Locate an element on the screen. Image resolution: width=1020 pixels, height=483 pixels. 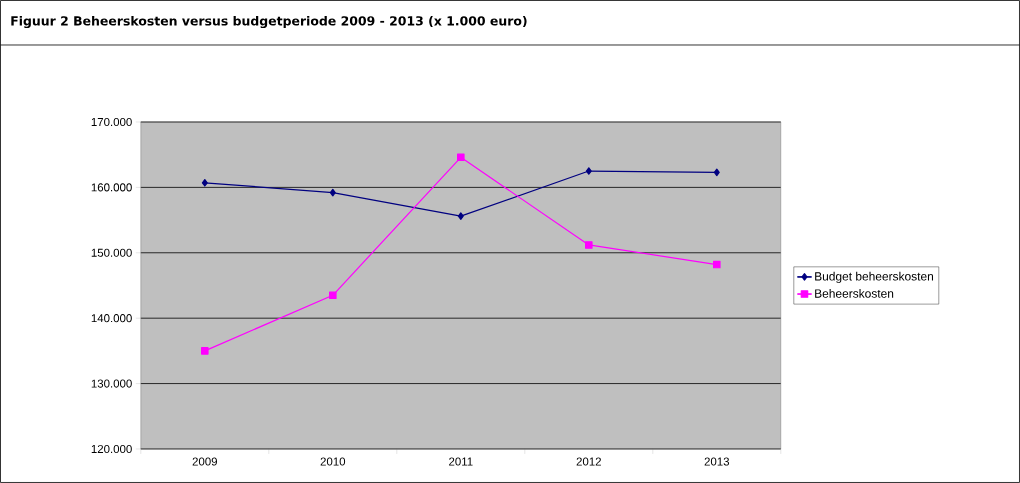
x-tick-label: 2009 is located at coordinates (204, 461).